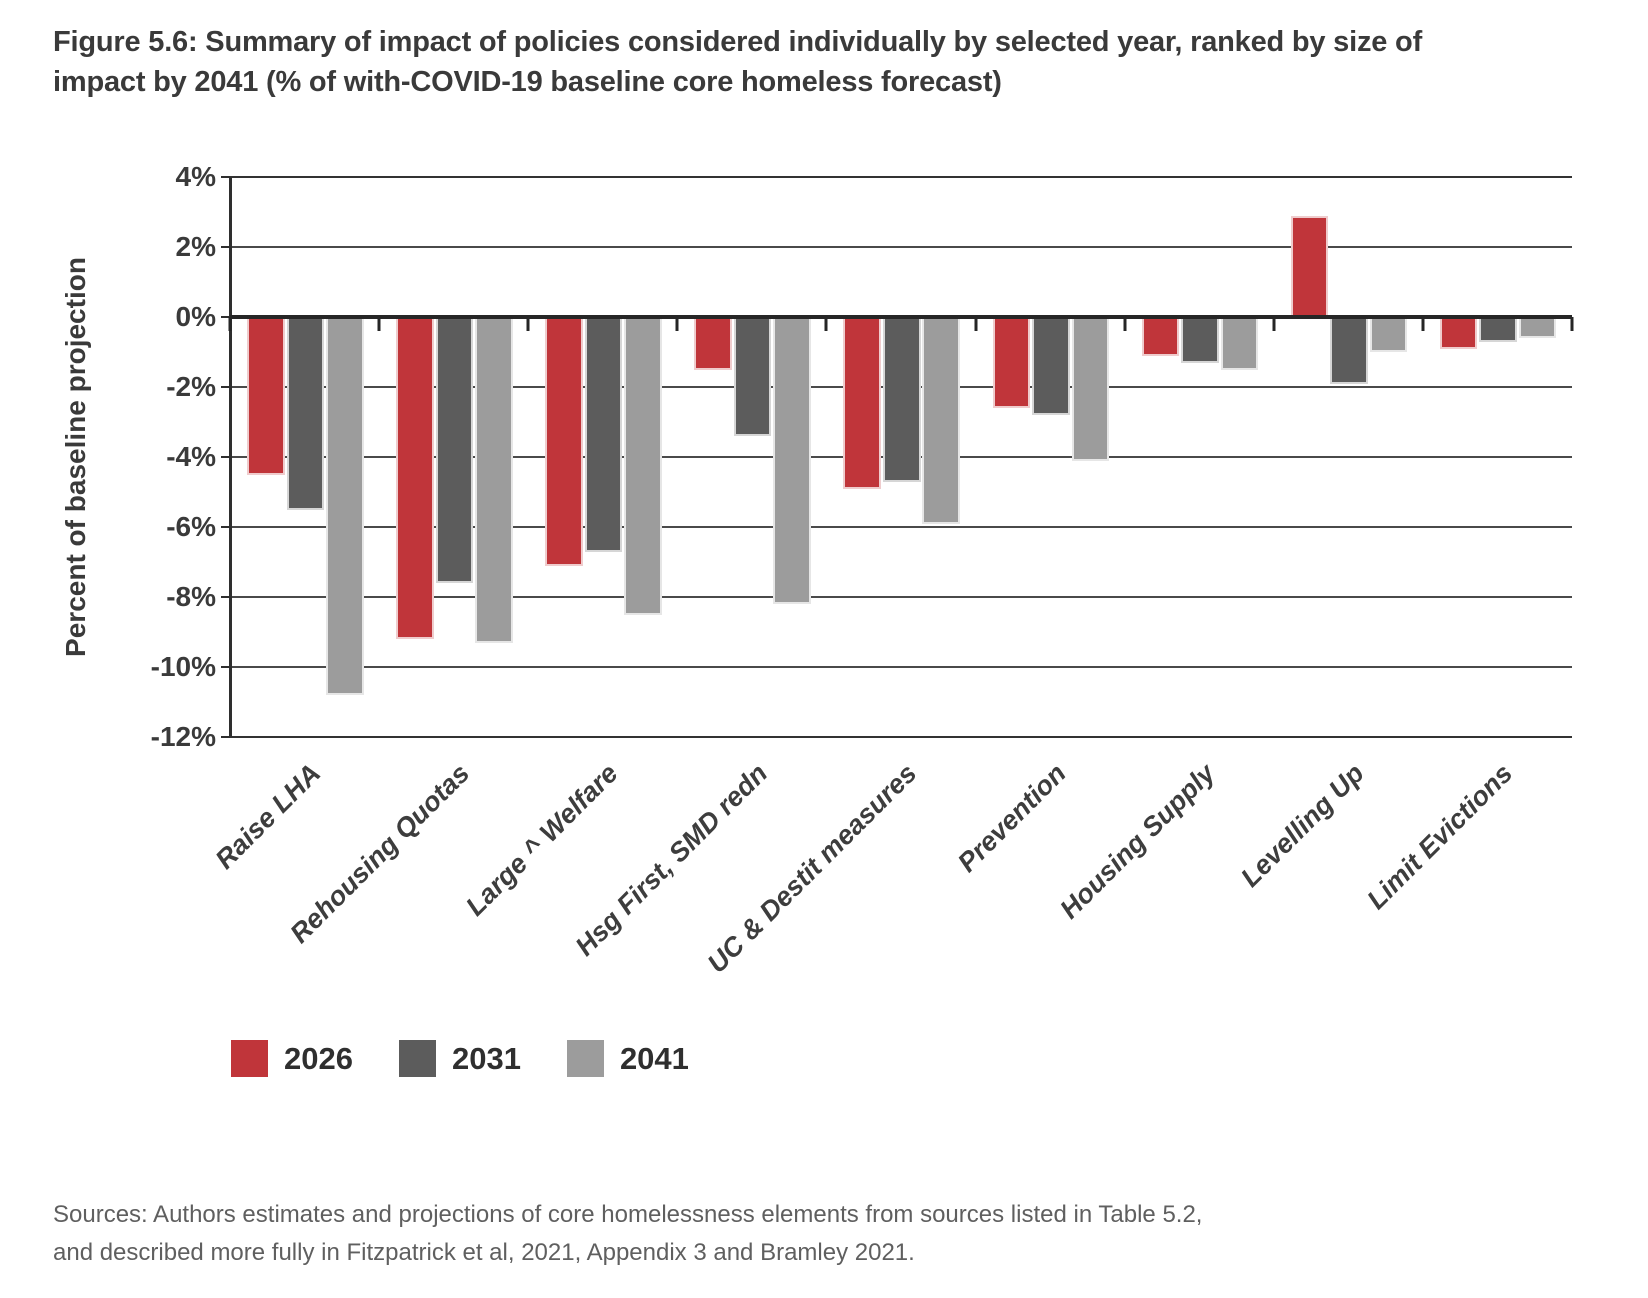  I want to click on gridline--12, so click(901, 737).